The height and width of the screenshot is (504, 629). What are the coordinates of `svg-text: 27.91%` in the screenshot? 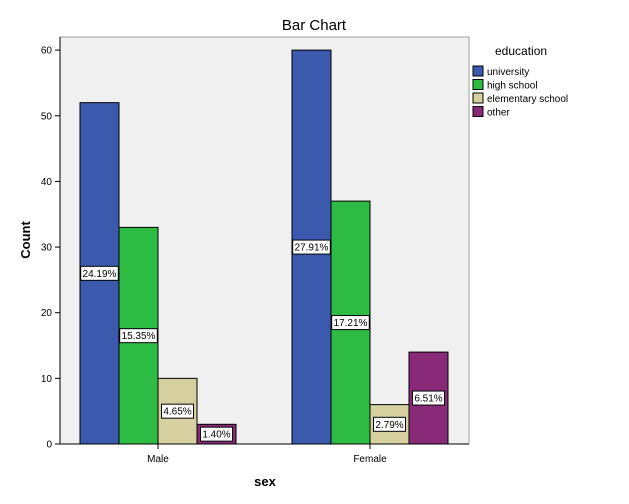 It's located at (312, 248).